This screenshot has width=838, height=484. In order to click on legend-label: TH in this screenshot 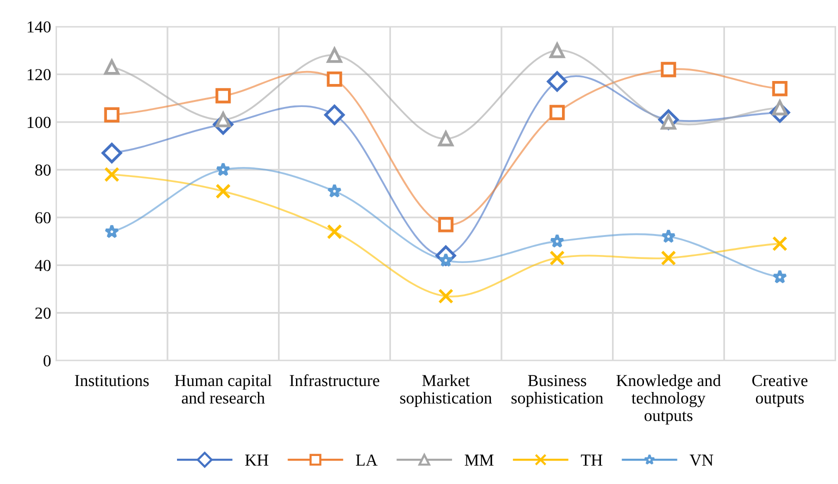, I will do `click(591, 460)`.